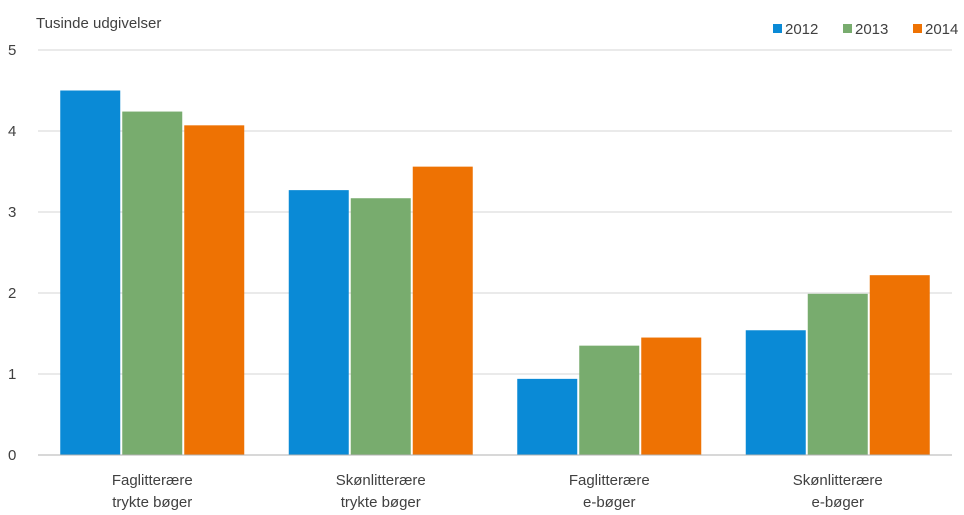  Describe the element at coordinates (801, 29) in the screenshot. I see `legend-label: 2012` at that location.